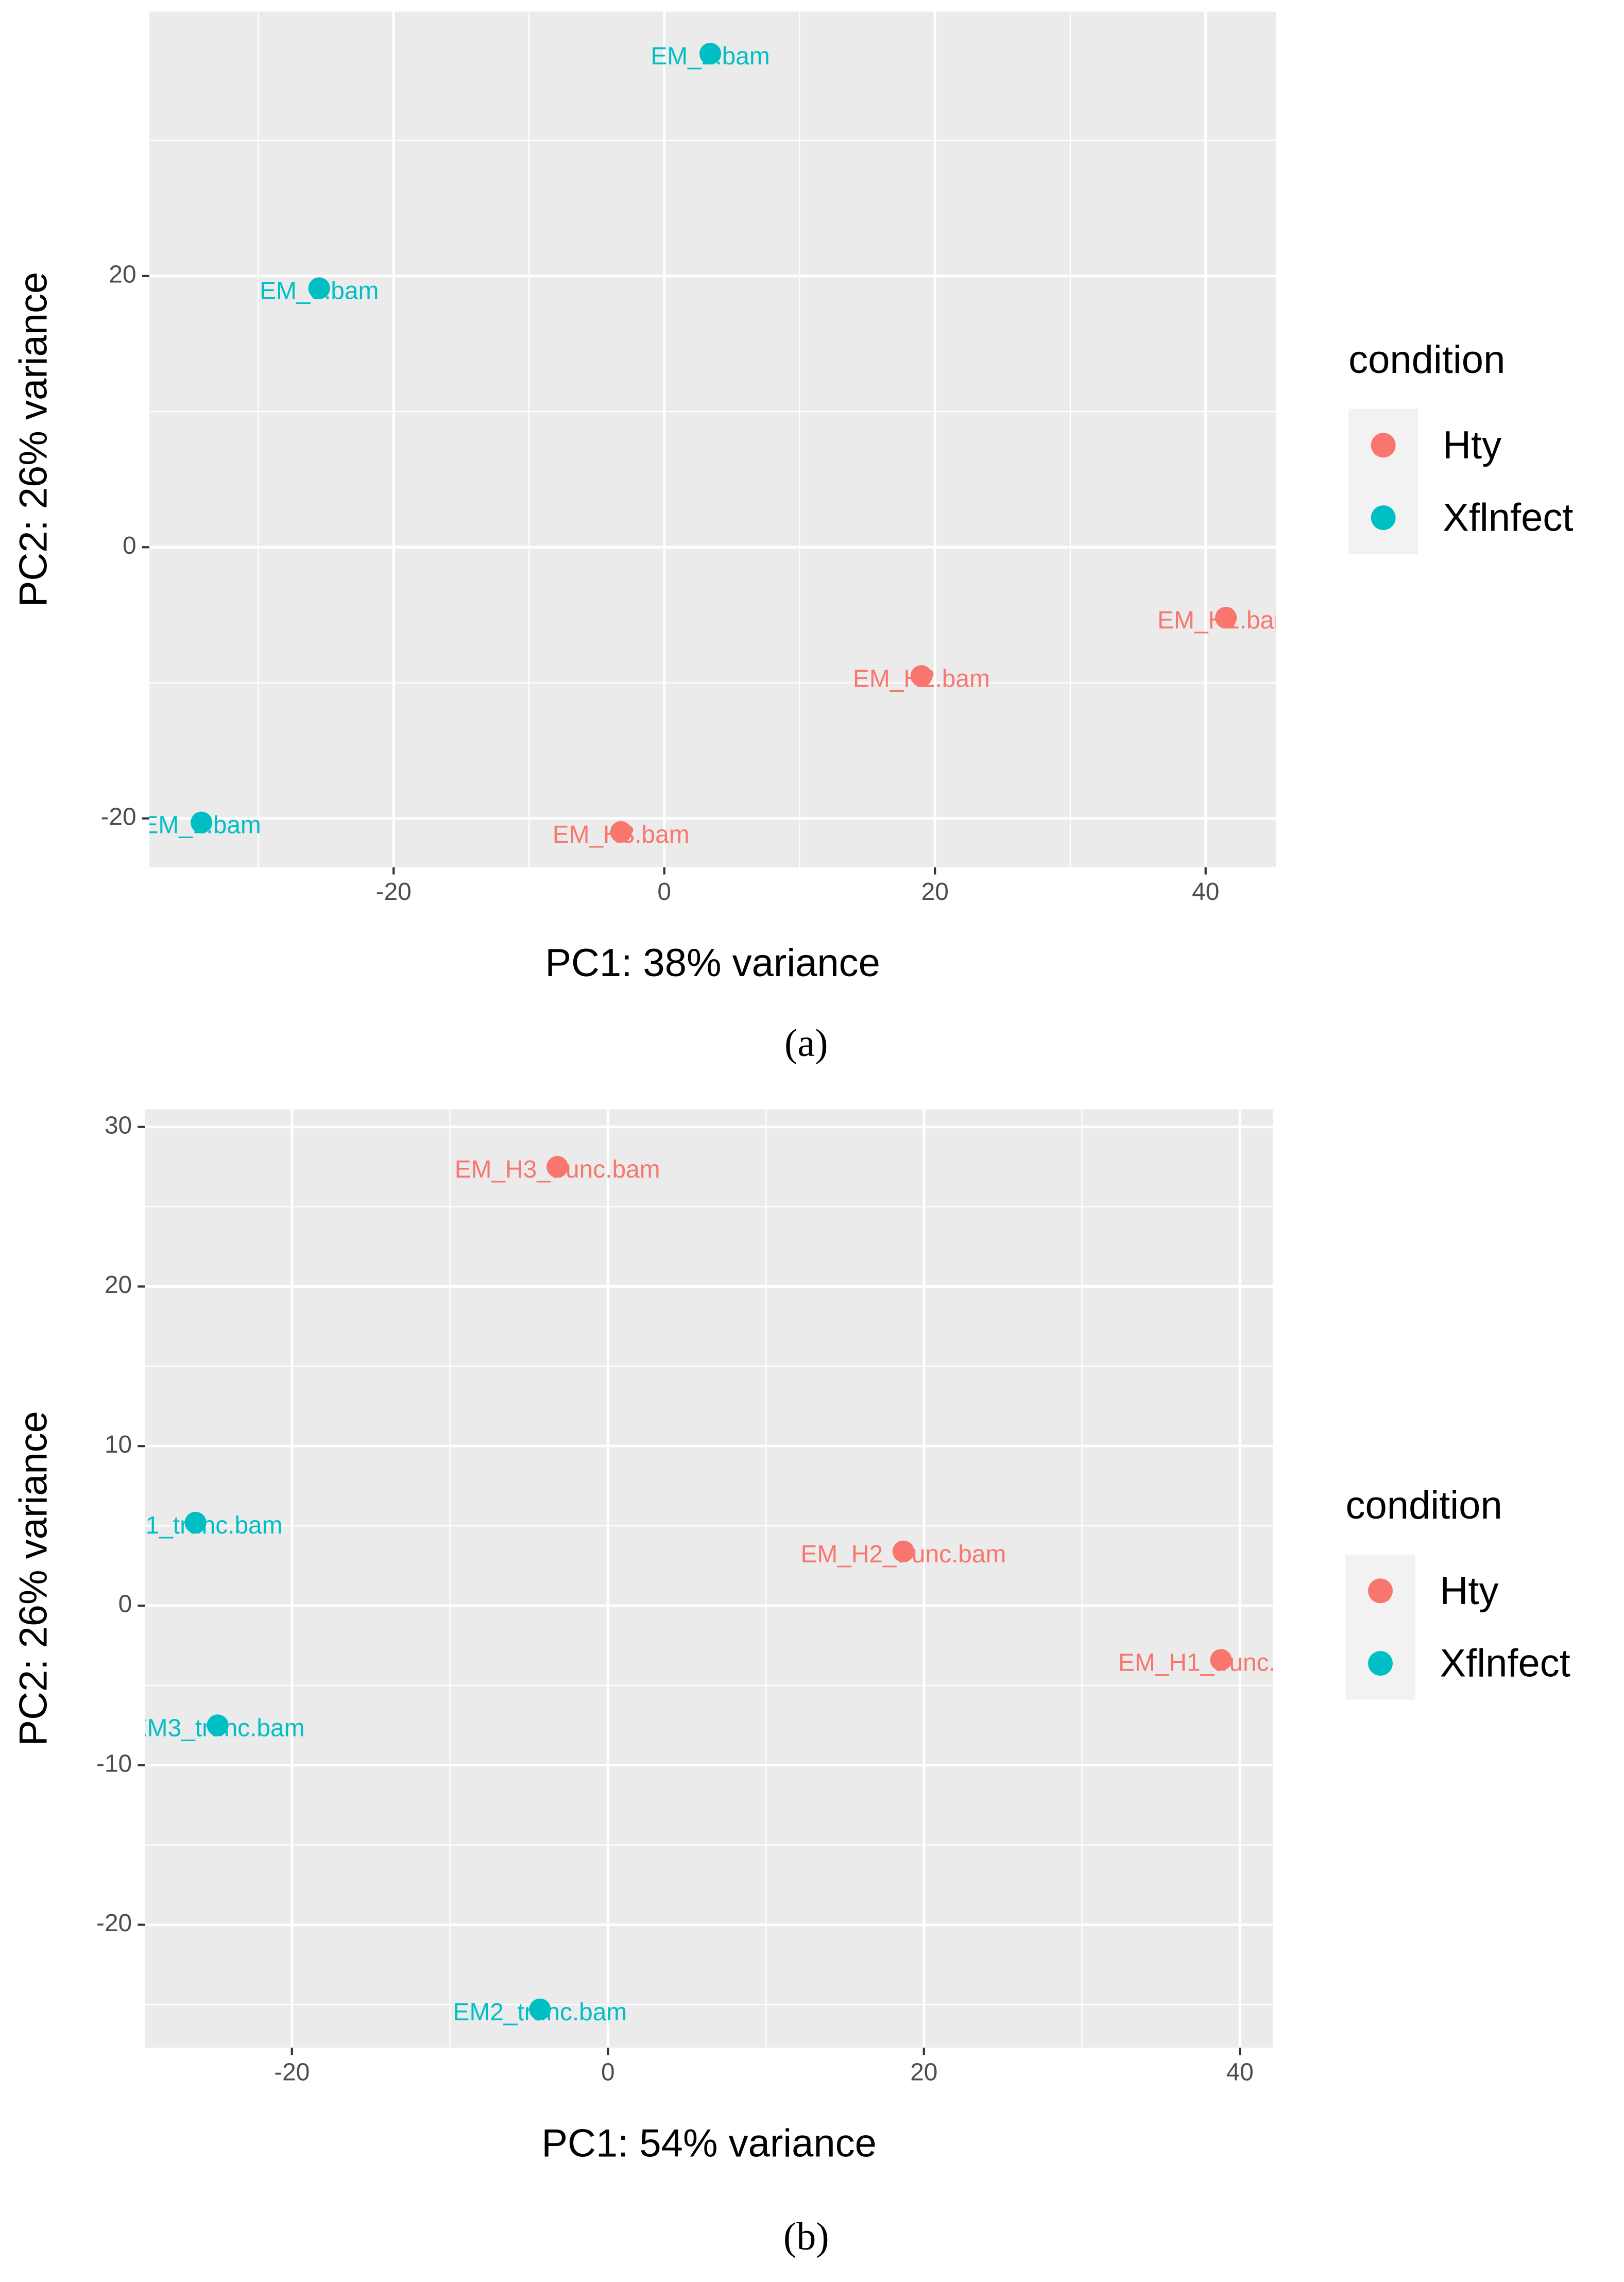 Image resolution: width=1624 pixels, height=2282 pixels. I want to click on y-tick-label: 10, so click(118, 1444).